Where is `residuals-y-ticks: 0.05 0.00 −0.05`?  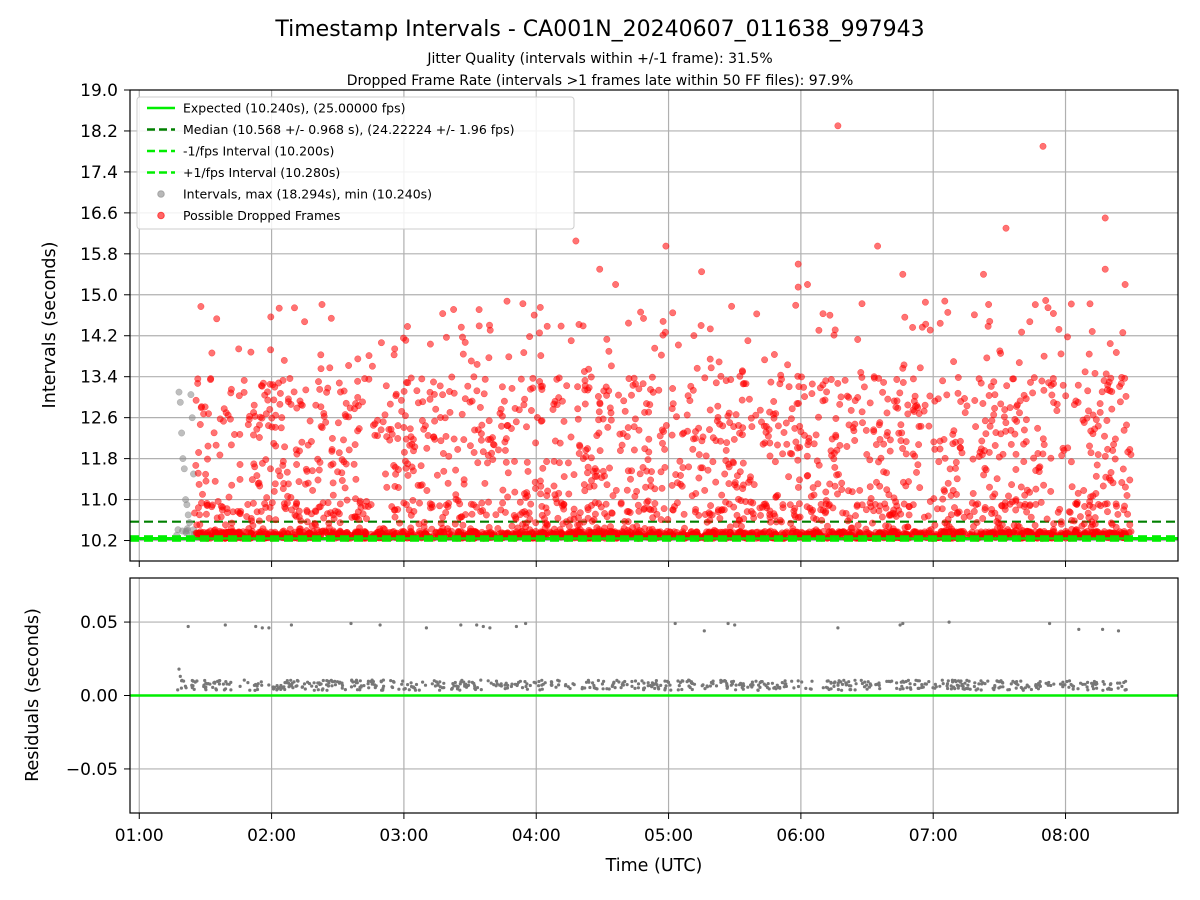
residuals-y-ticks: 0.05 0.00 −0.05 is located at coordinates (98, 696).